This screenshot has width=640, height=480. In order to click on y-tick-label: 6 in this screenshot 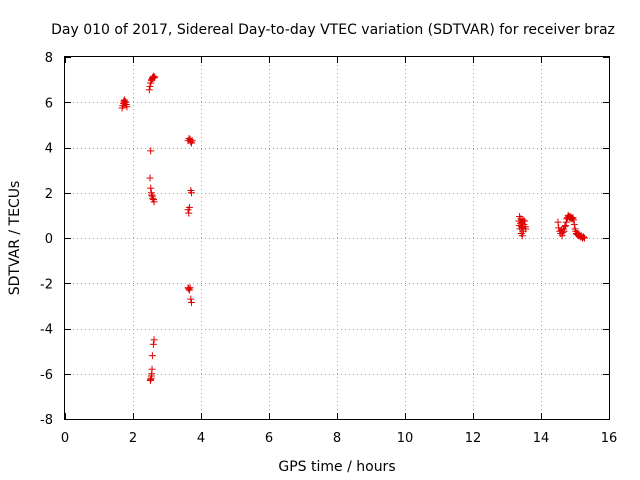, I will do `click(49, 103)`.